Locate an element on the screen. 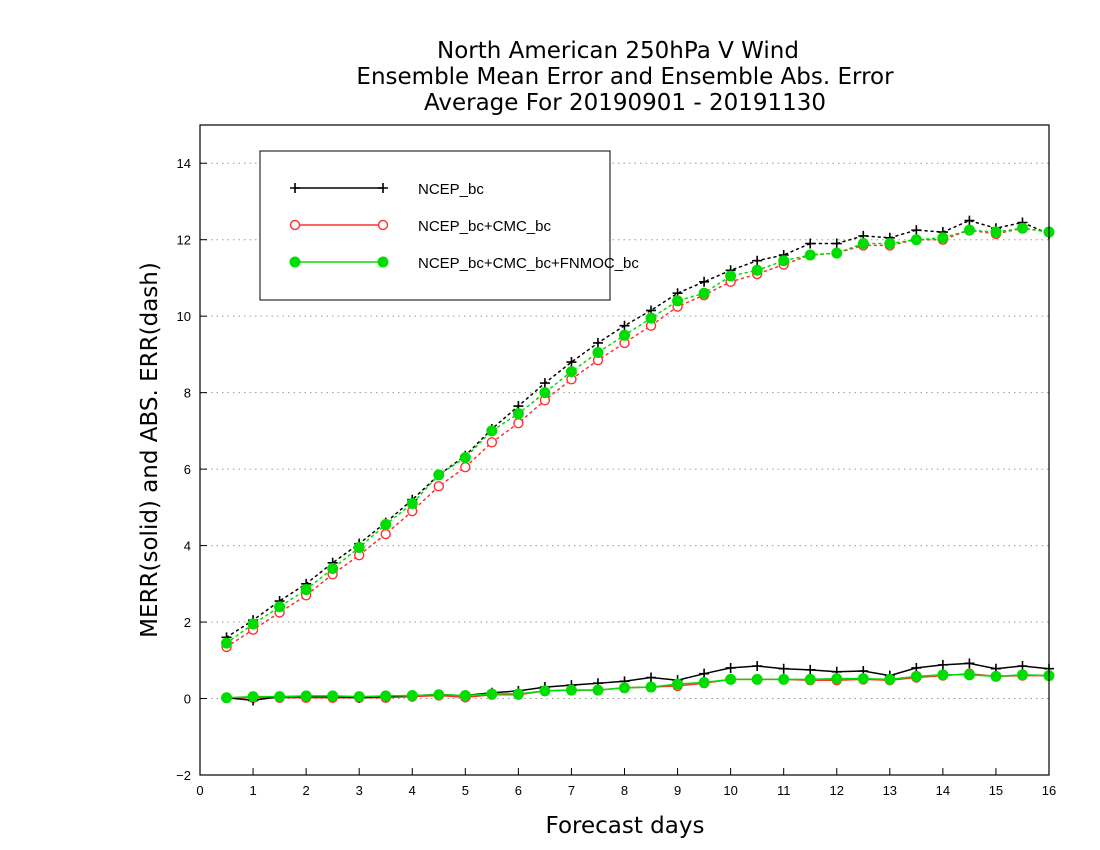  x-tick-label: 9 is located at coordinates (677, 790).